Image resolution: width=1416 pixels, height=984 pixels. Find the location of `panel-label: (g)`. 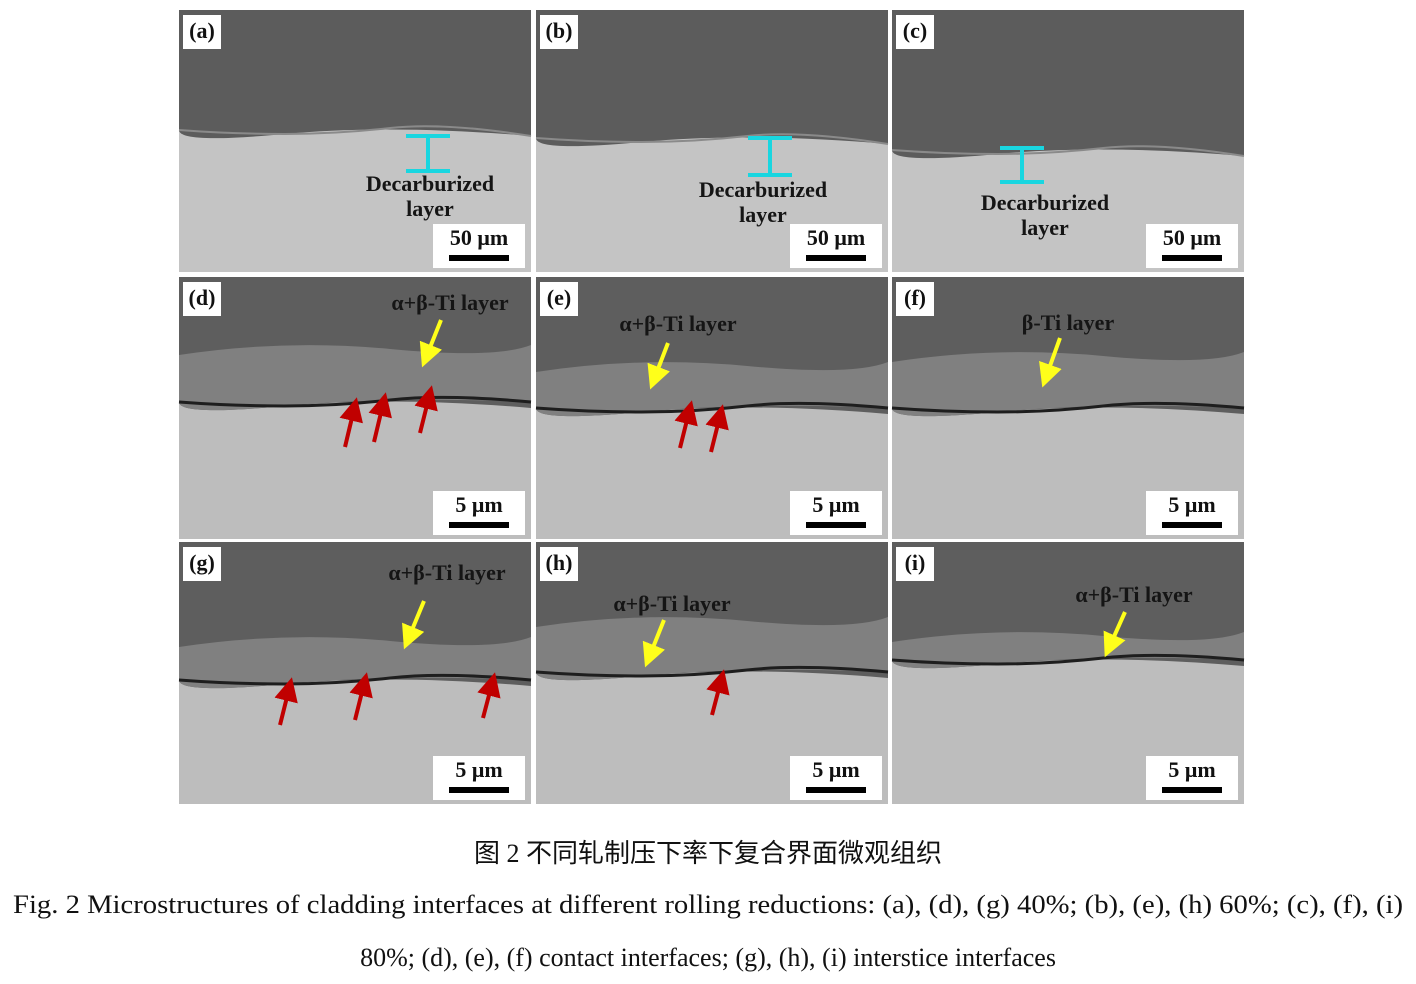

panel-label: (g) is located at coordinates (202, 562).